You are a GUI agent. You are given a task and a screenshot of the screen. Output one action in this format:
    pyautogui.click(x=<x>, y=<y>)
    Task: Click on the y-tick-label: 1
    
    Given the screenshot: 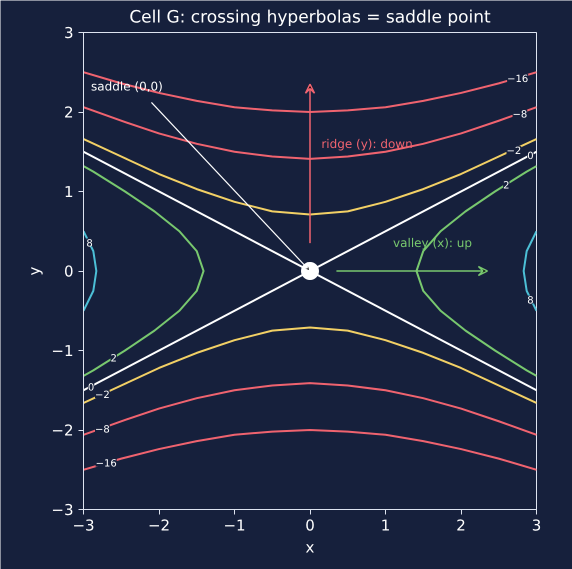 What is the action you would take?
    pyautogui.click(x=69, y=192)
    